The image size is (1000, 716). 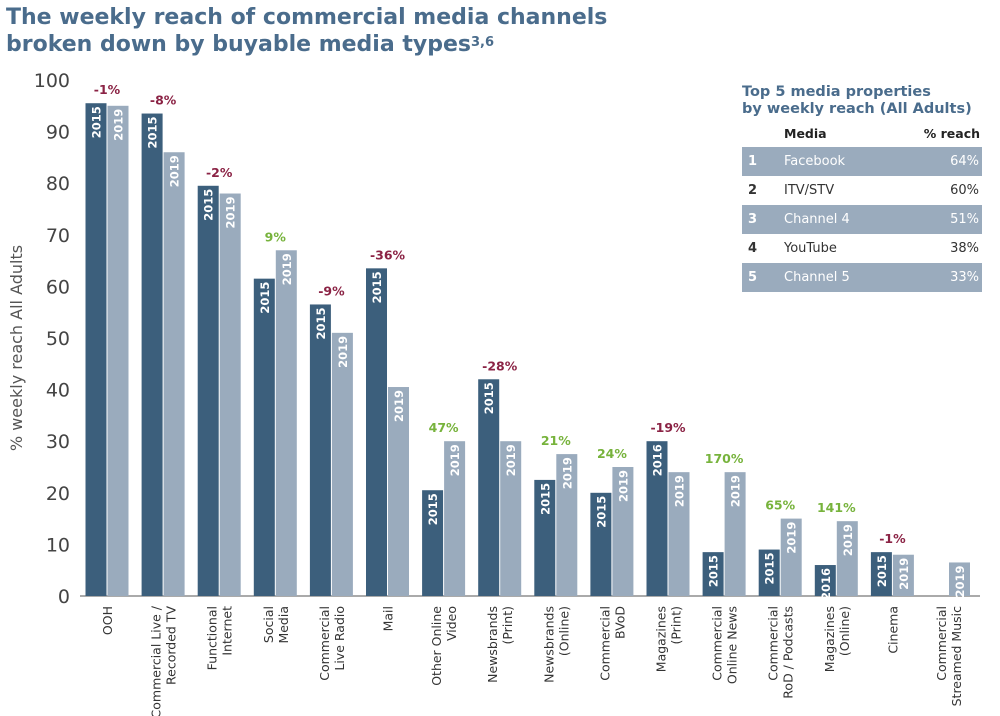 I want to click on category-label: Recorded TV, so click(x=171, y=645).